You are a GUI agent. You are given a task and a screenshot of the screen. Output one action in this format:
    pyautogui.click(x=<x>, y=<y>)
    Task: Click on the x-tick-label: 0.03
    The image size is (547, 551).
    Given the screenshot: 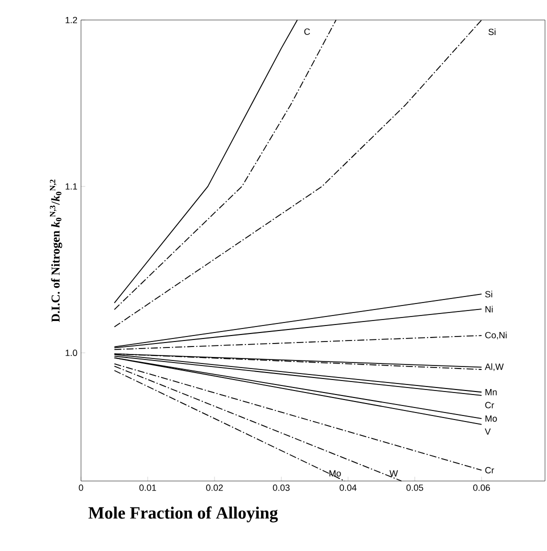 What is the action you would take?
    pyautogui.click(x=281, y=487)
    